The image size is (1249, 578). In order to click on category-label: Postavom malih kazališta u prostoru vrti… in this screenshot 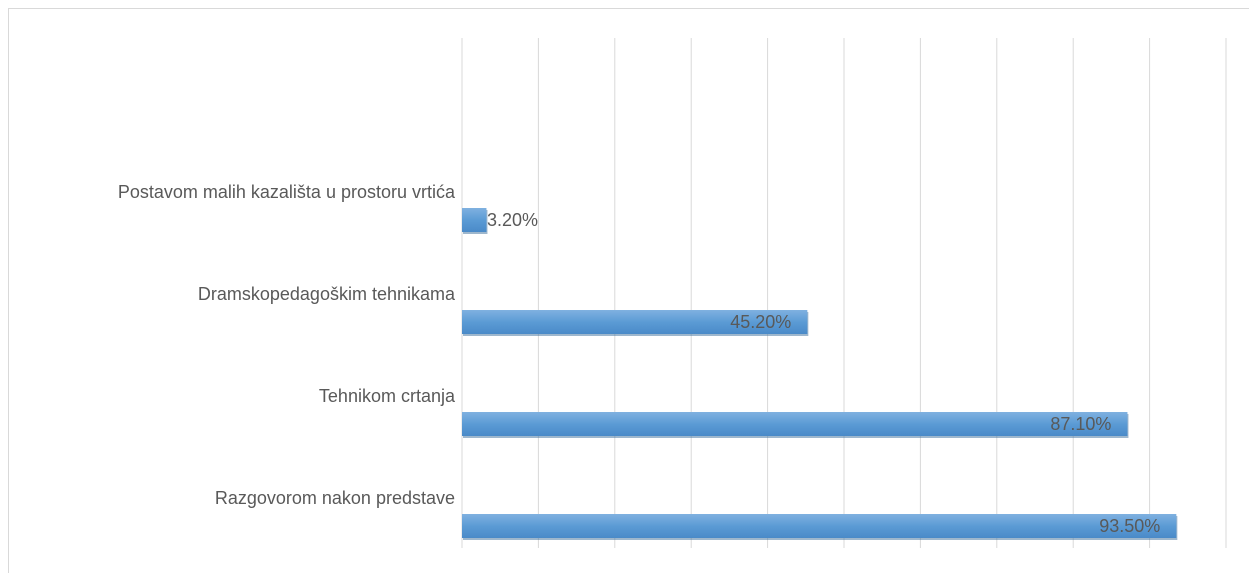, I will do `click(287, 192)`.